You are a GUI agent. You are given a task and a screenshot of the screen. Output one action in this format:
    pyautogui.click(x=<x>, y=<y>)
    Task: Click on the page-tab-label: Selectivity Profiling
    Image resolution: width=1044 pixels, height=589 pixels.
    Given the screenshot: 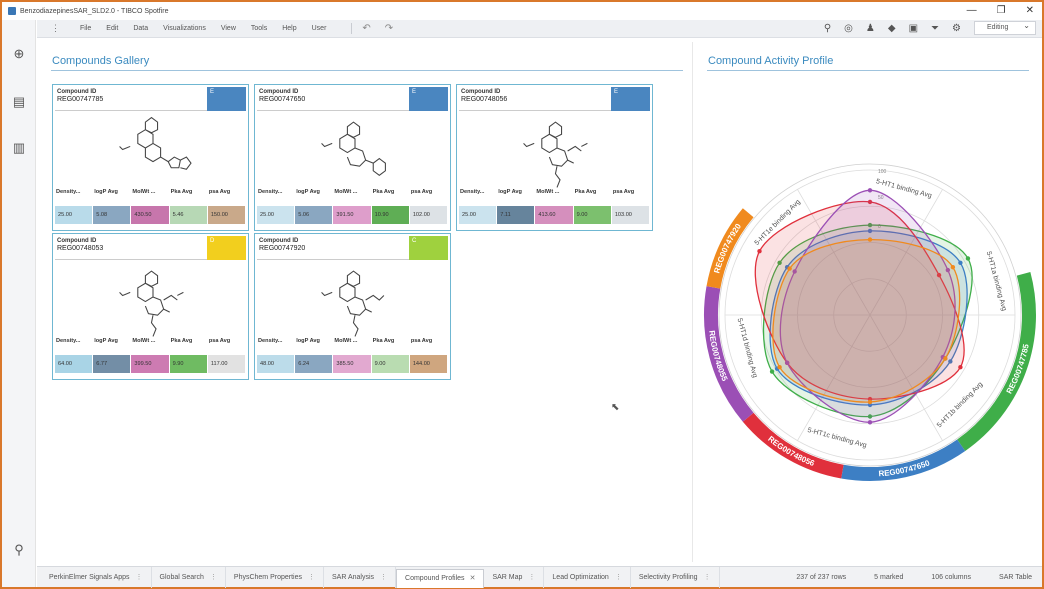 What is the action you would take?
    pyautogui.click(x=668, y=577)
    